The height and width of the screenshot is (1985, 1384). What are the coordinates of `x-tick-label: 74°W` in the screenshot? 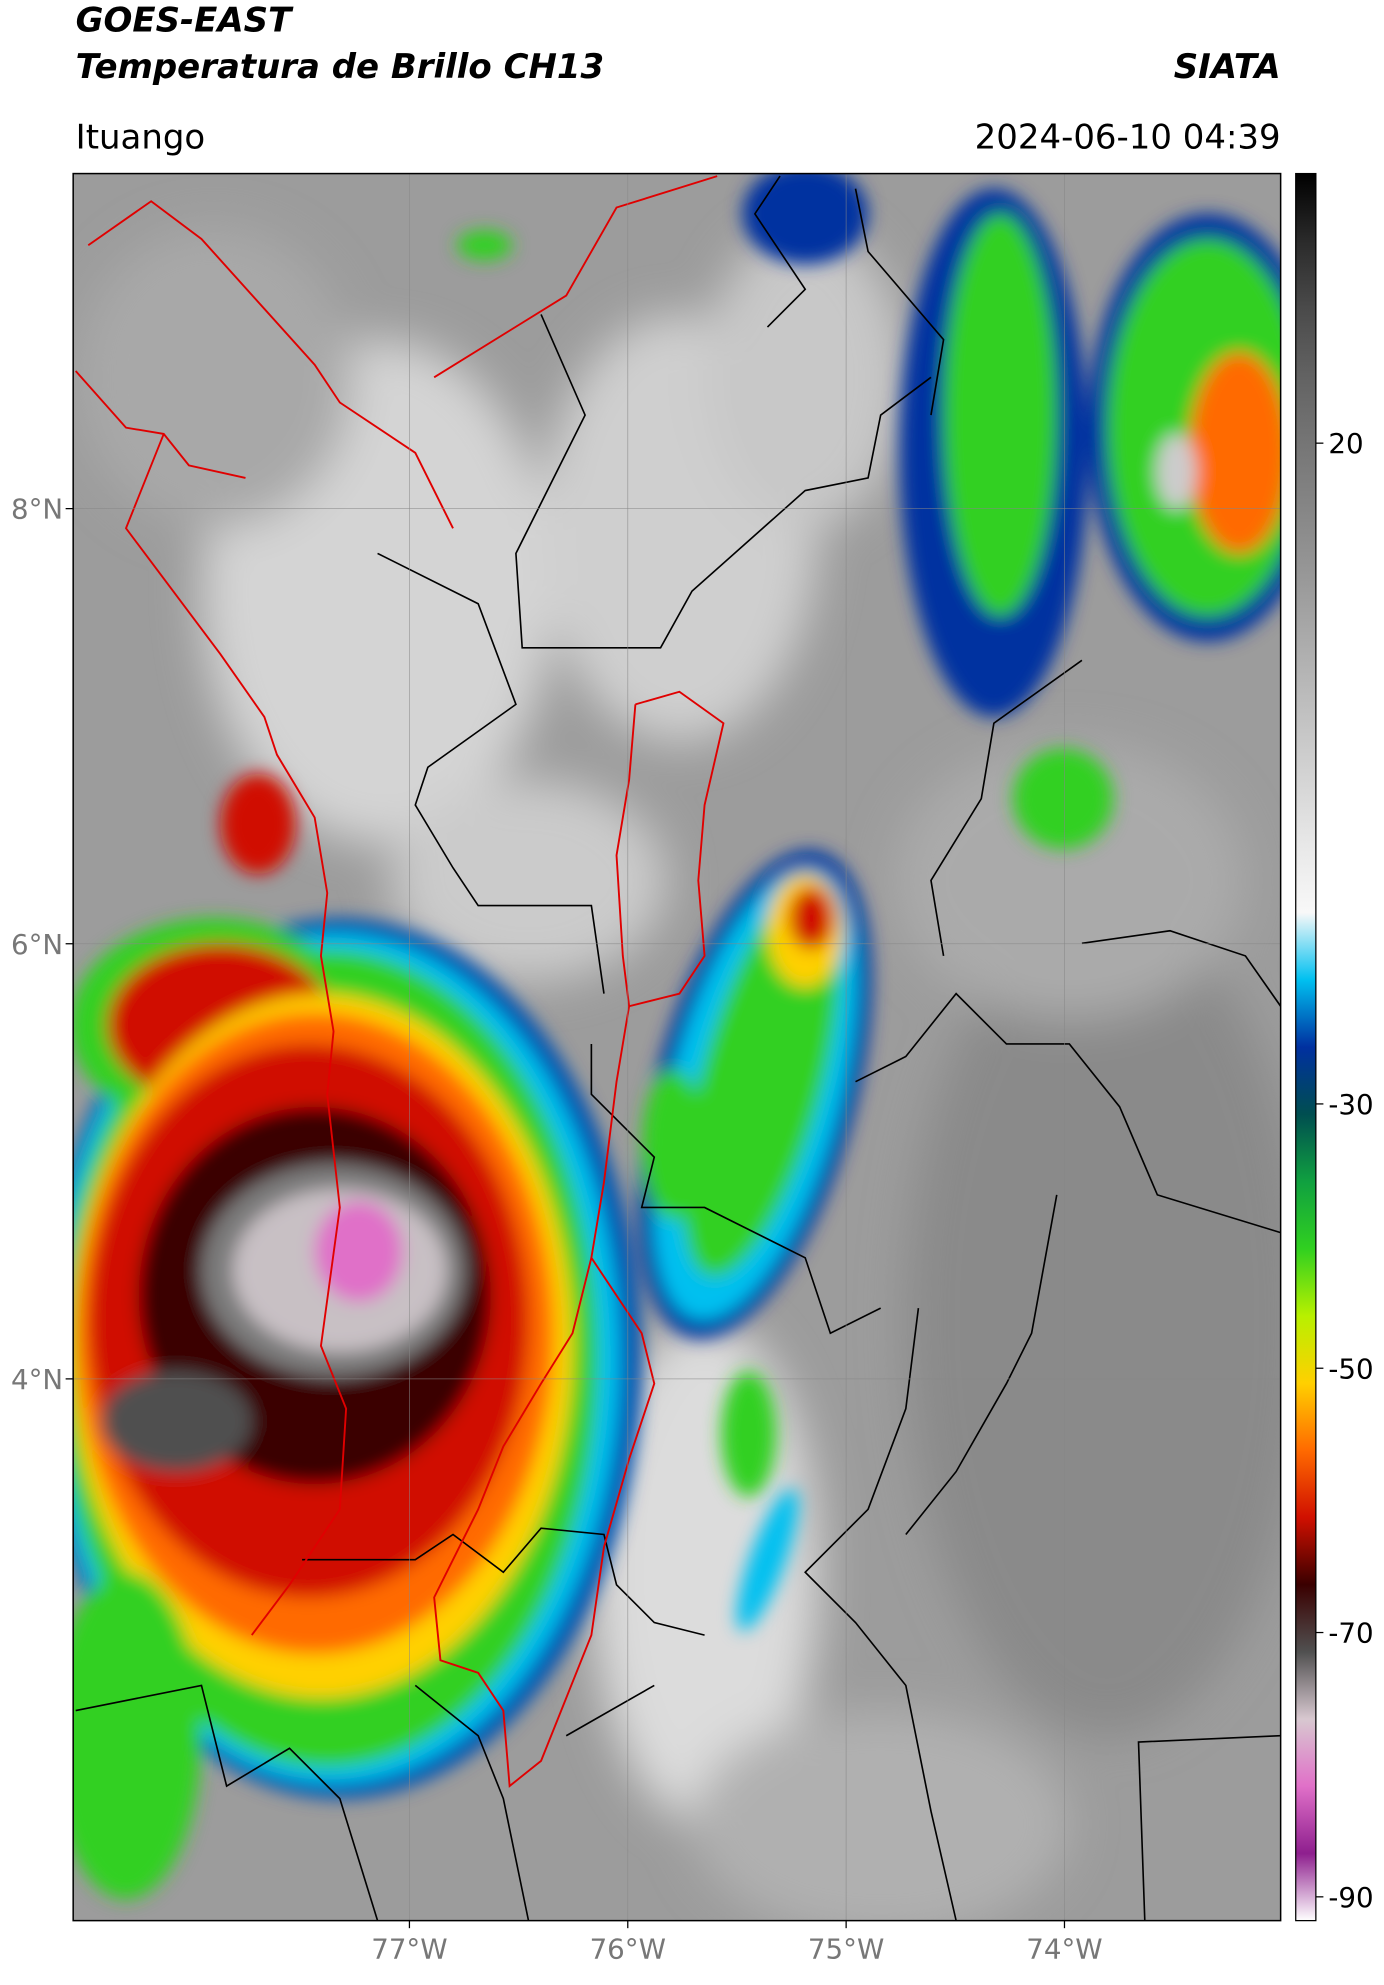 It's located at (1064, 1948).